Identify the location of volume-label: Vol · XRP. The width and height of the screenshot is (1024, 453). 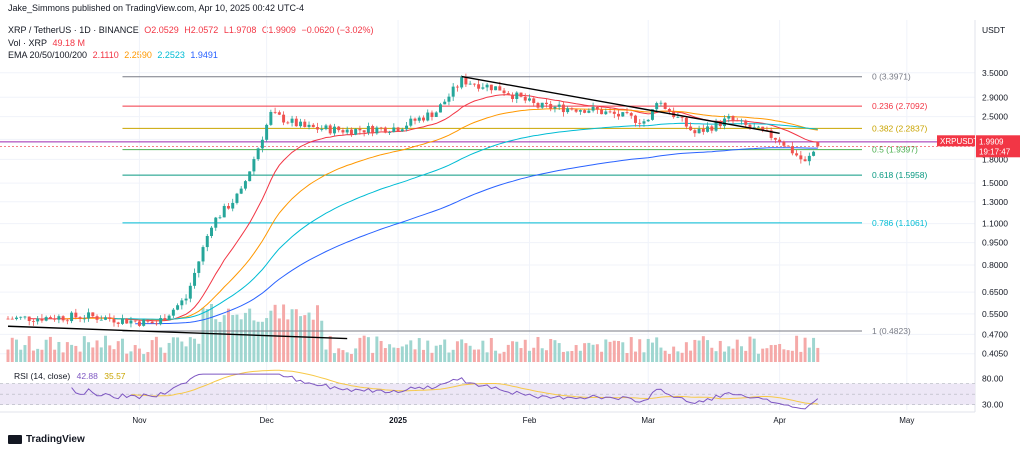
(28, 43).